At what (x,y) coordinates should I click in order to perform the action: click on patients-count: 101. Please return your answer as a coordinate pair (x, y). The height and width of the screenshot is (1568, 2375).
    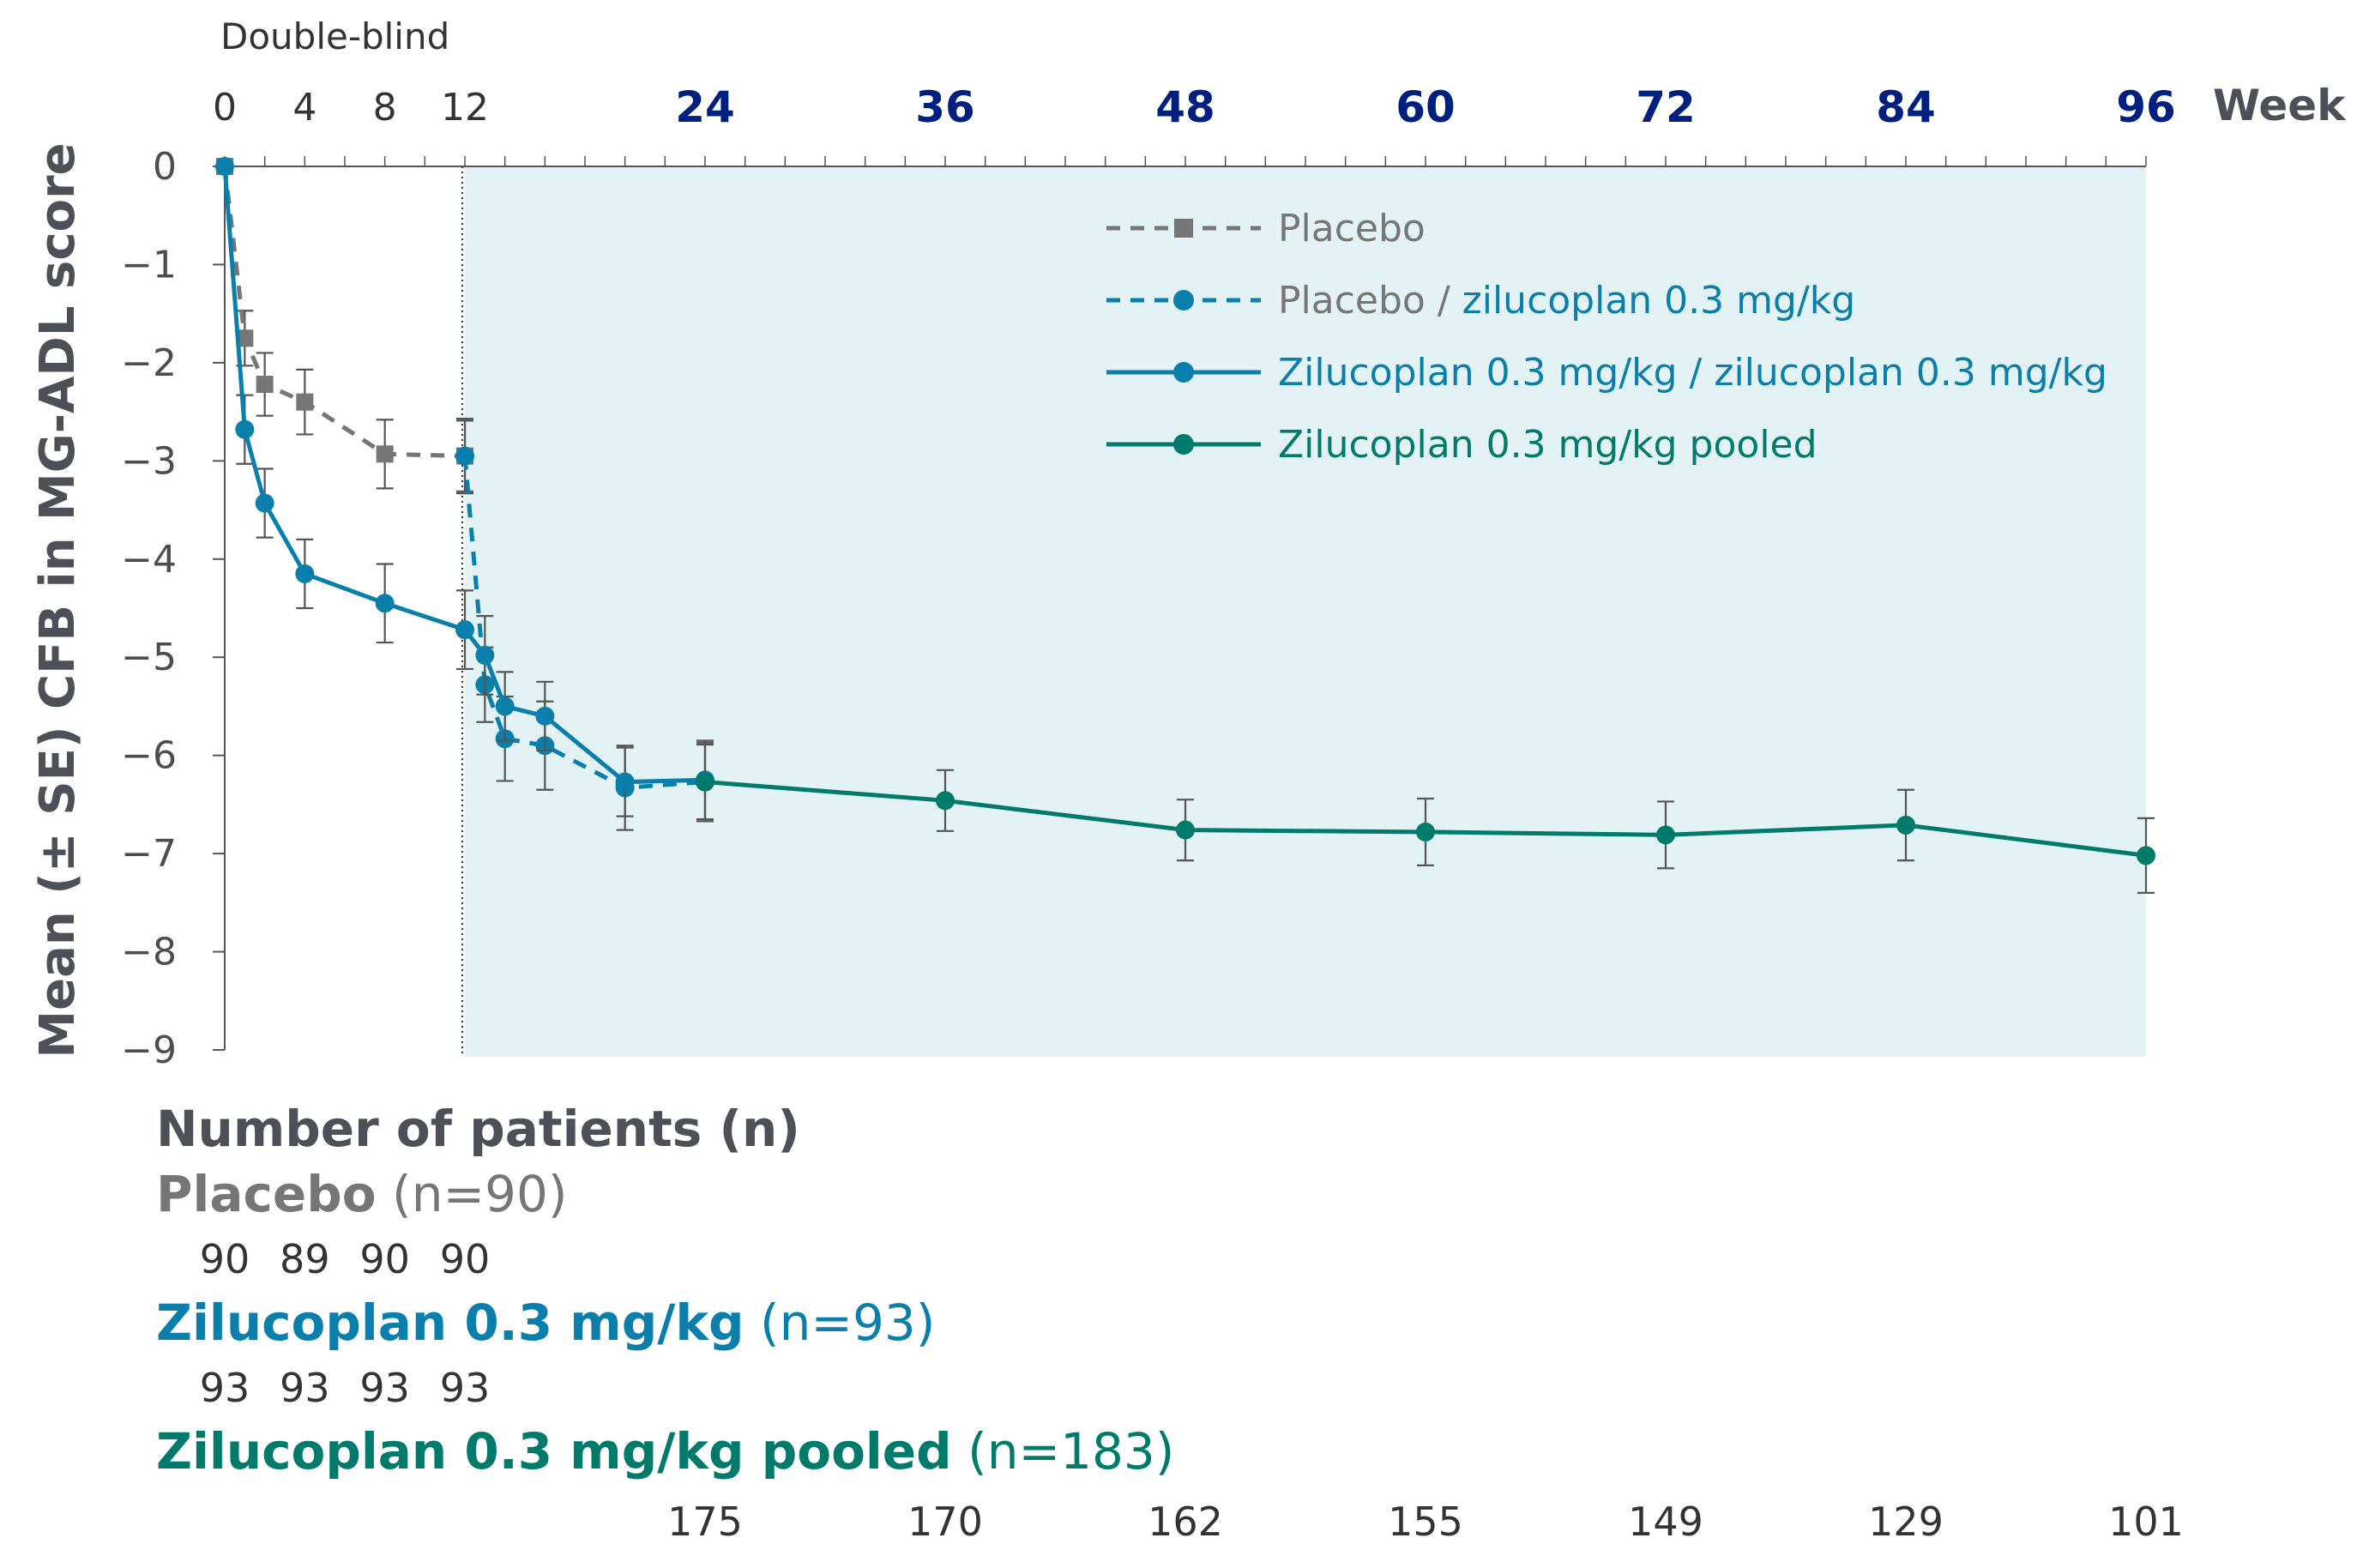
    Looking at the image, I should click on (2146, 1522).